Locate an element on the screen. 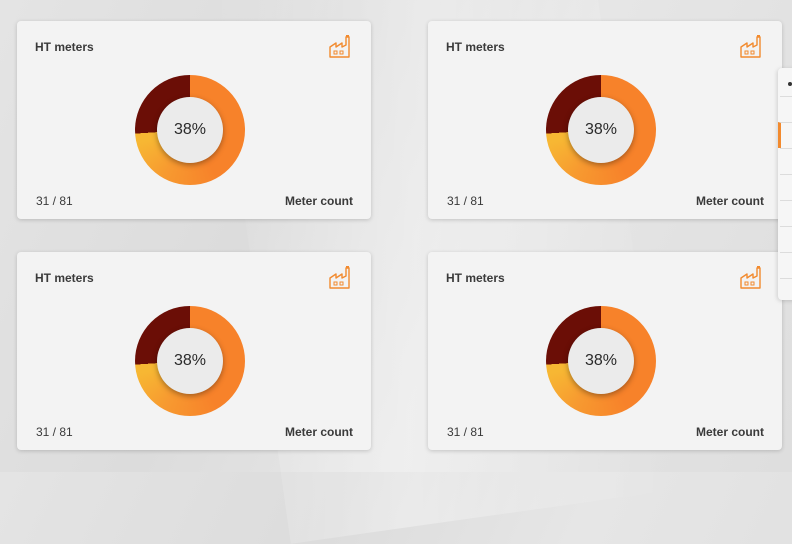 The height and width of the screenshot is (544, 792). side-menu-panel is located at coordinates (785, 184).